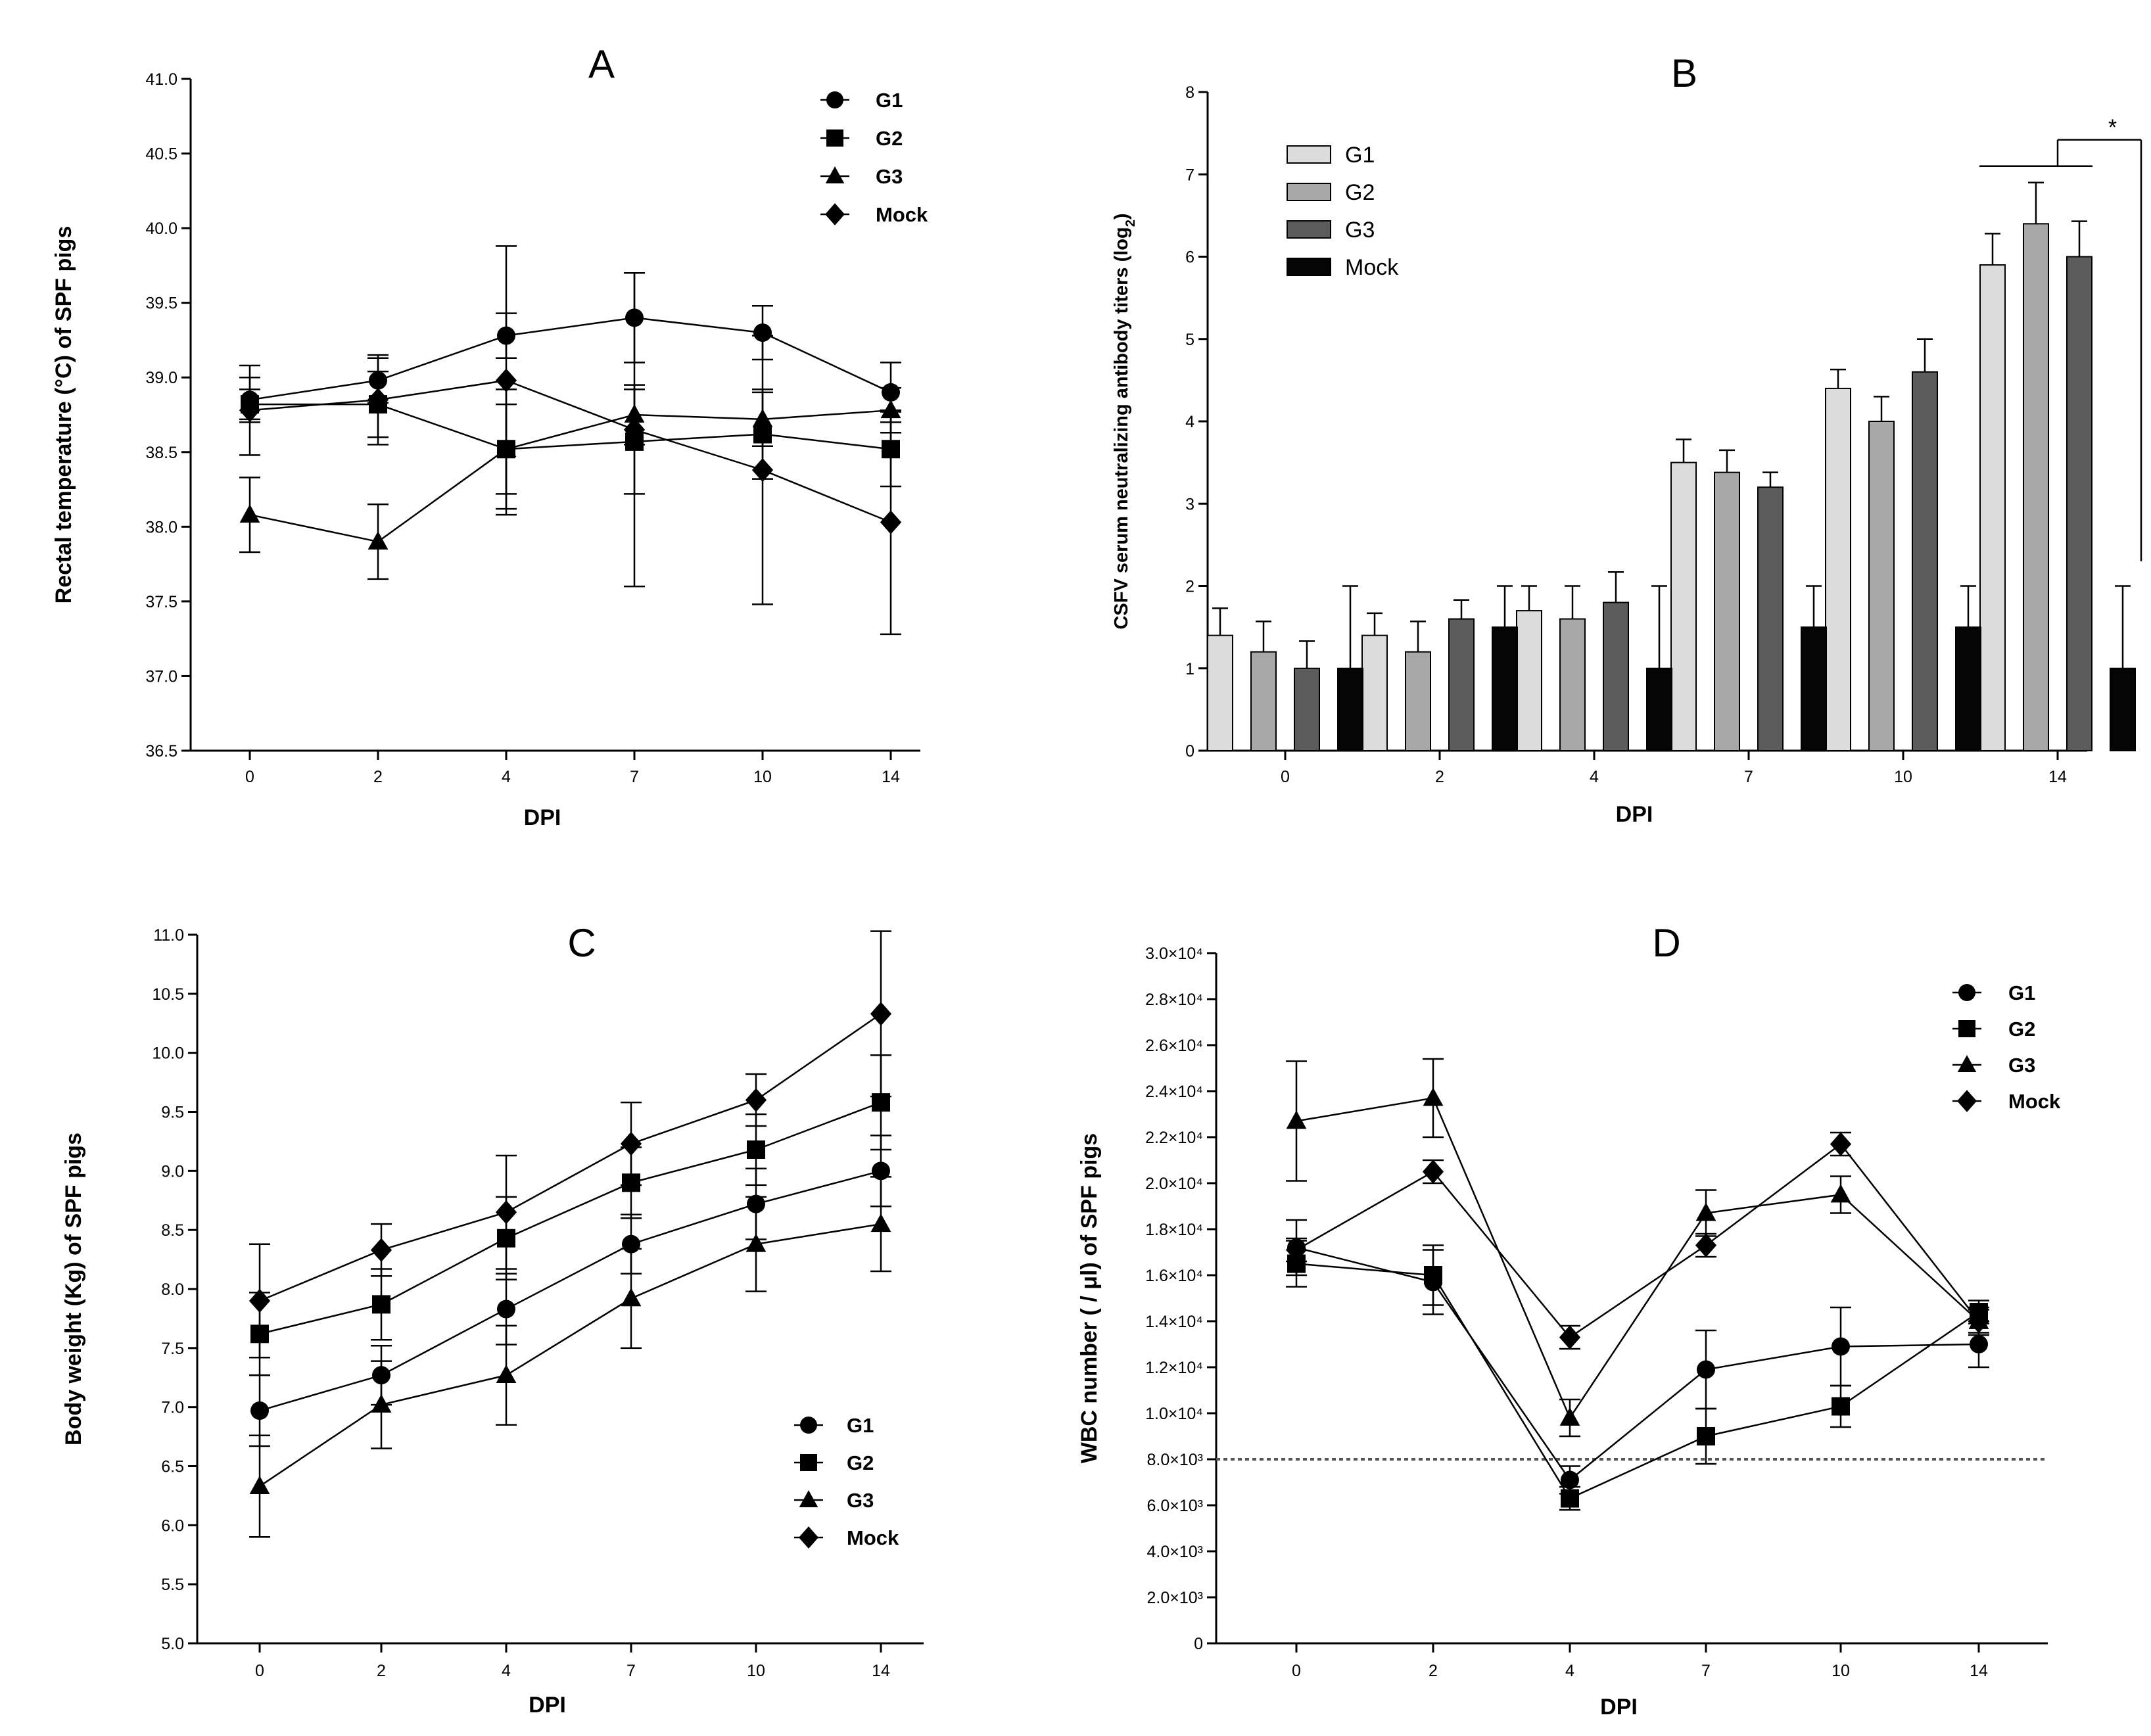  I want to click on legend-item-mock: Mock, so click(2006, 1102).